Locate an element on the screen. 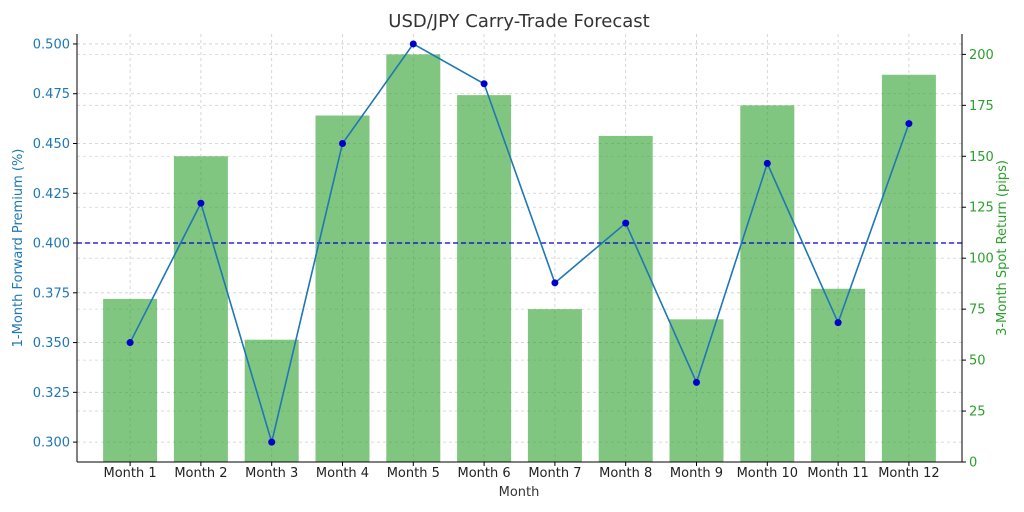 The width and height of the screenshot is (1024, 512). x-tick-label: Month 5 is located at coordinates (413, 473).